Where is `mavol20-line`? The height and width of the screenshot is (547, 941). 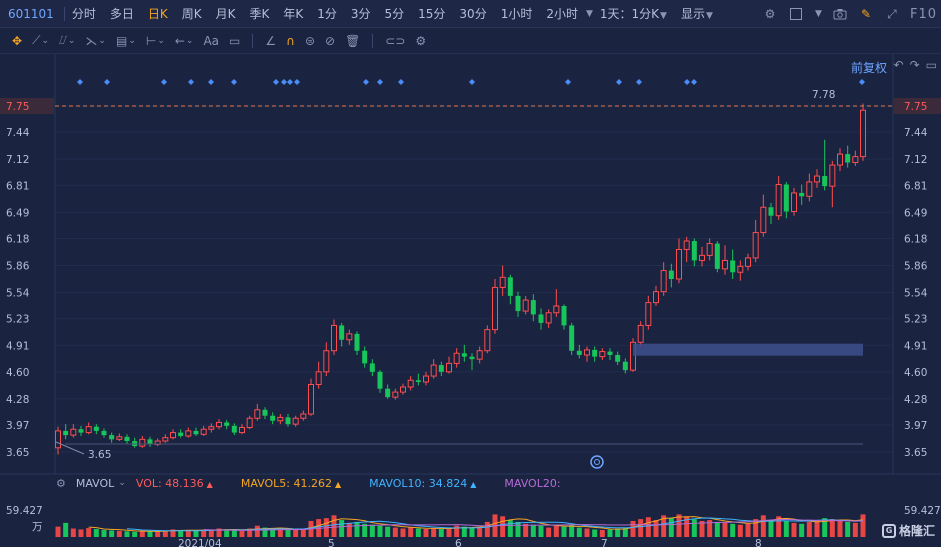
mavol20-line is located at coordinates (533, 524).